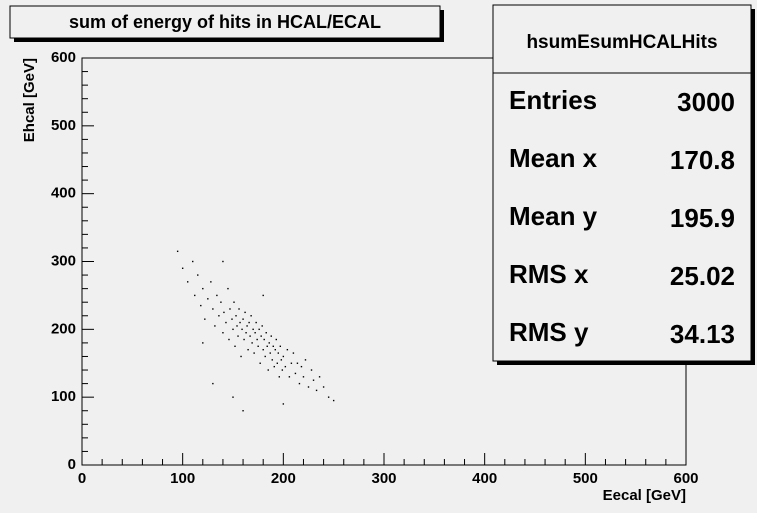  Describe the element at coordinates (63, 260) in the screenshot. I see `y-tick-label: 300` at that location.